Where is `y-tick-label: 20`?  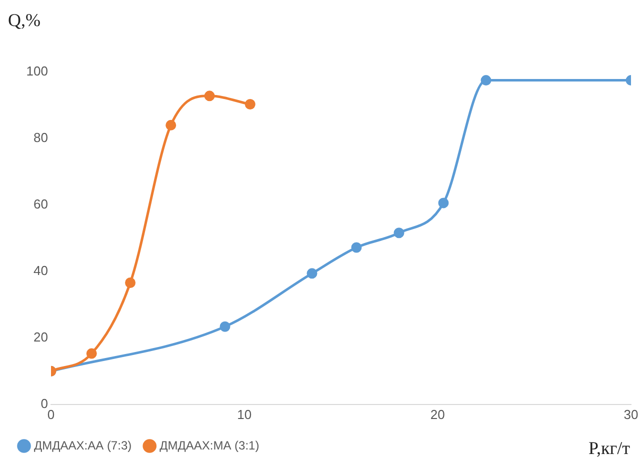
y-tick-label: 20 is located at coordinates (41, 337).